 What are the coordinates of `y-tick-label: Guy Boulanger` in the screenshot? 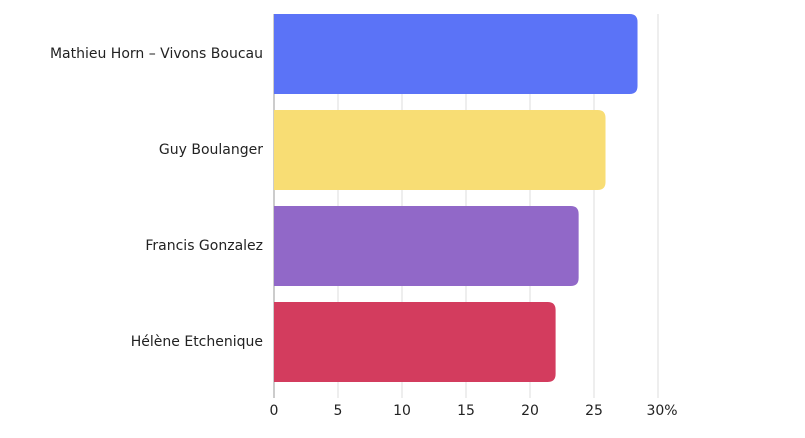 It's located at (211, 150).